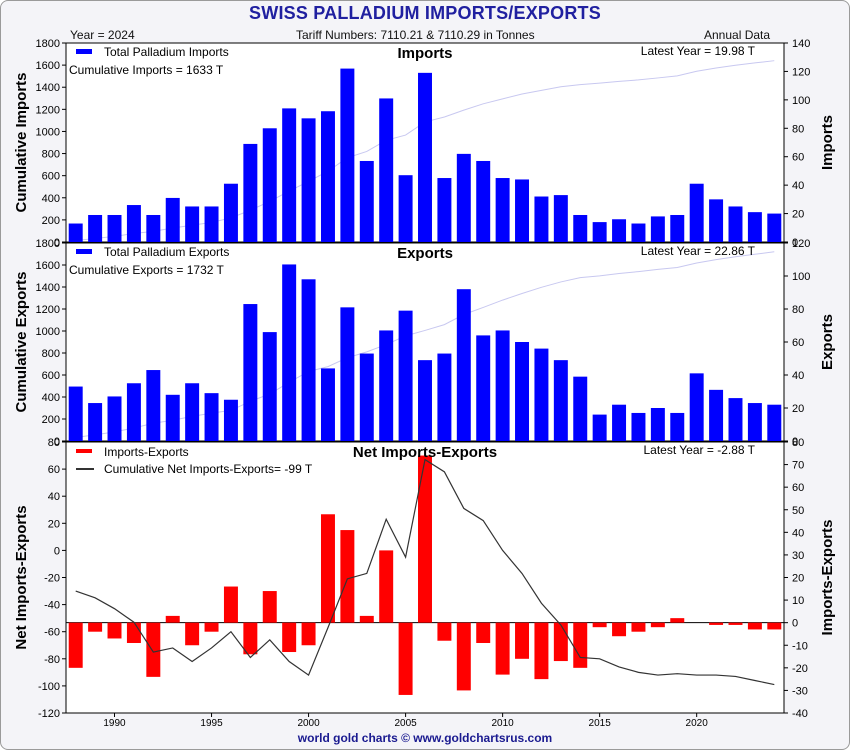 The width and height of the screenshot is (850, 750). Describe the element at coordinates (600, 723) in the screenshot. I see `x-tick-label: 2015` at that location.